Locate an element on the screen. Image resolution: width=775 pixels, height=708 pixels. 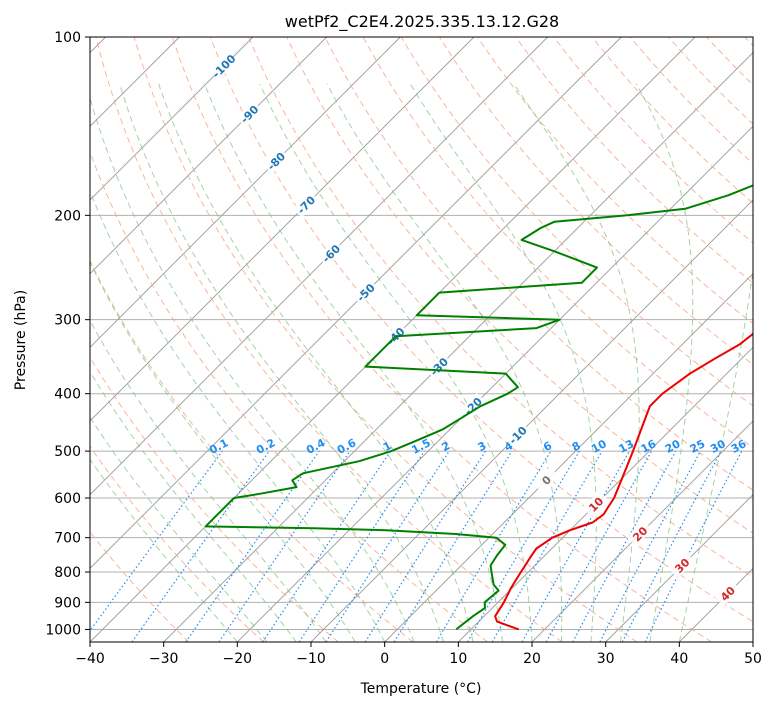
y-axis-label: Pressure (hPa) is located at coordinates (21, 340).